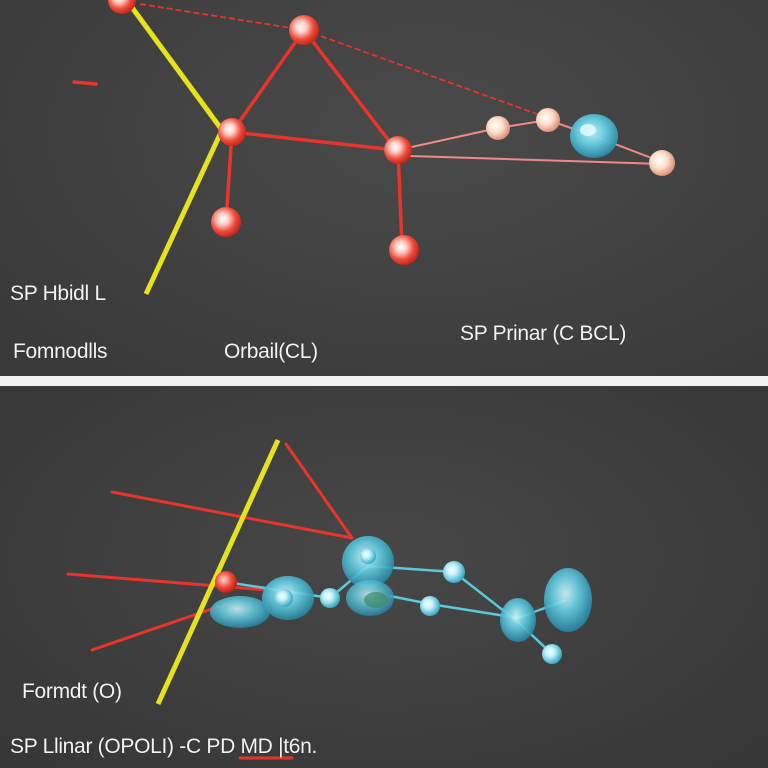  Describe the element at coordinates (384, 381) in the screenshot. I see `panel-divider` at that location.